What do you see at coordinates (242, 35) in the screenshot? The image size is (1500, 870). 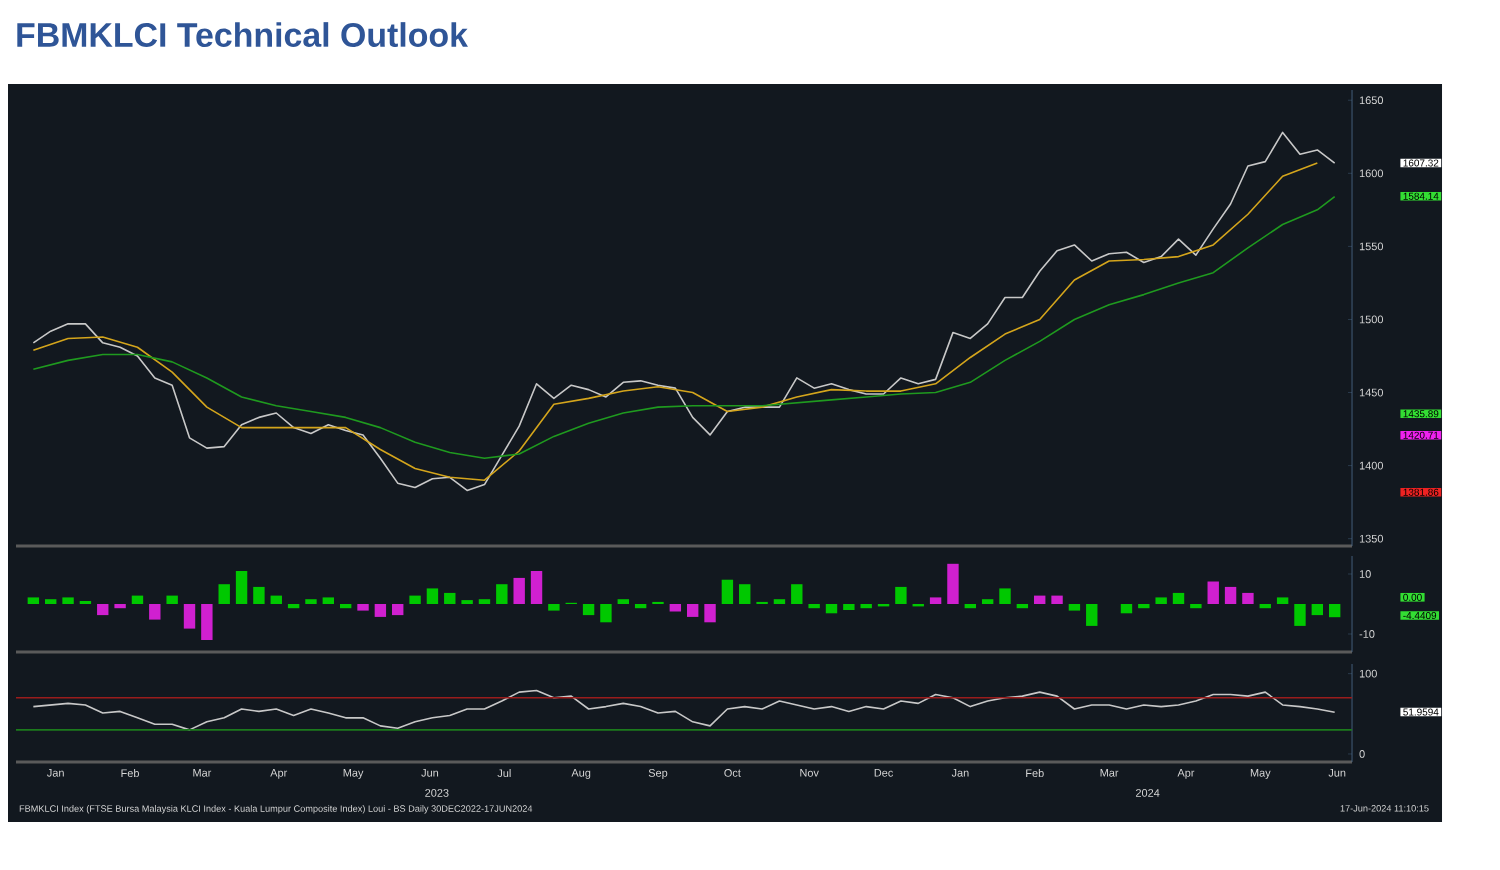 I see `chart-title: FBMKLCI Technical Outlook` at bounding box center [242, 35].